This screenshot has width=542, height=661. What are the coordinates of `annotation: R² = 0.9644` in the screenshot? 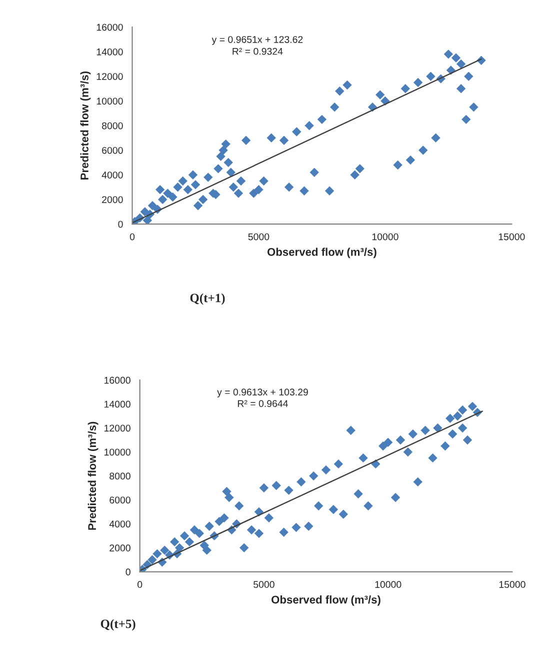 It's located at (263, 404).